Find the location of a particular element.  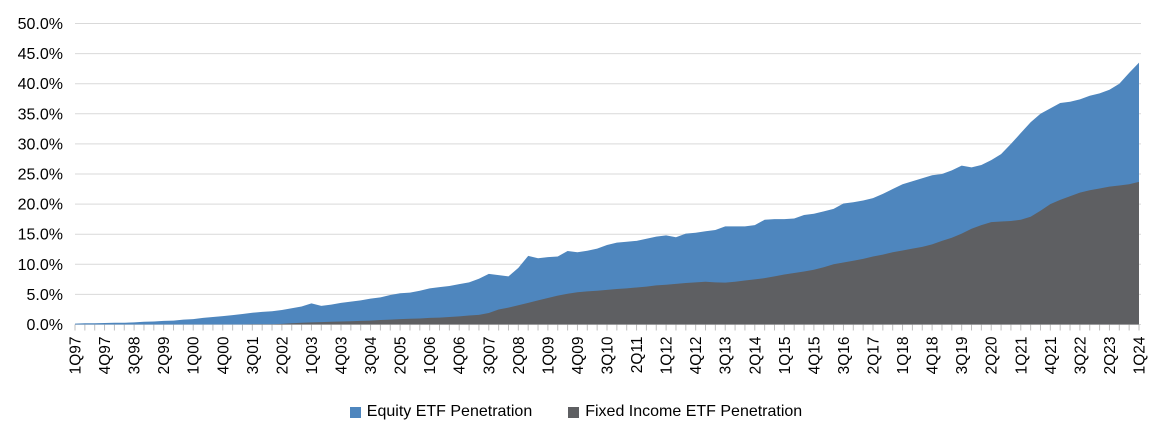

svg-text: 4Q15 is located at coordinates (814, 356).